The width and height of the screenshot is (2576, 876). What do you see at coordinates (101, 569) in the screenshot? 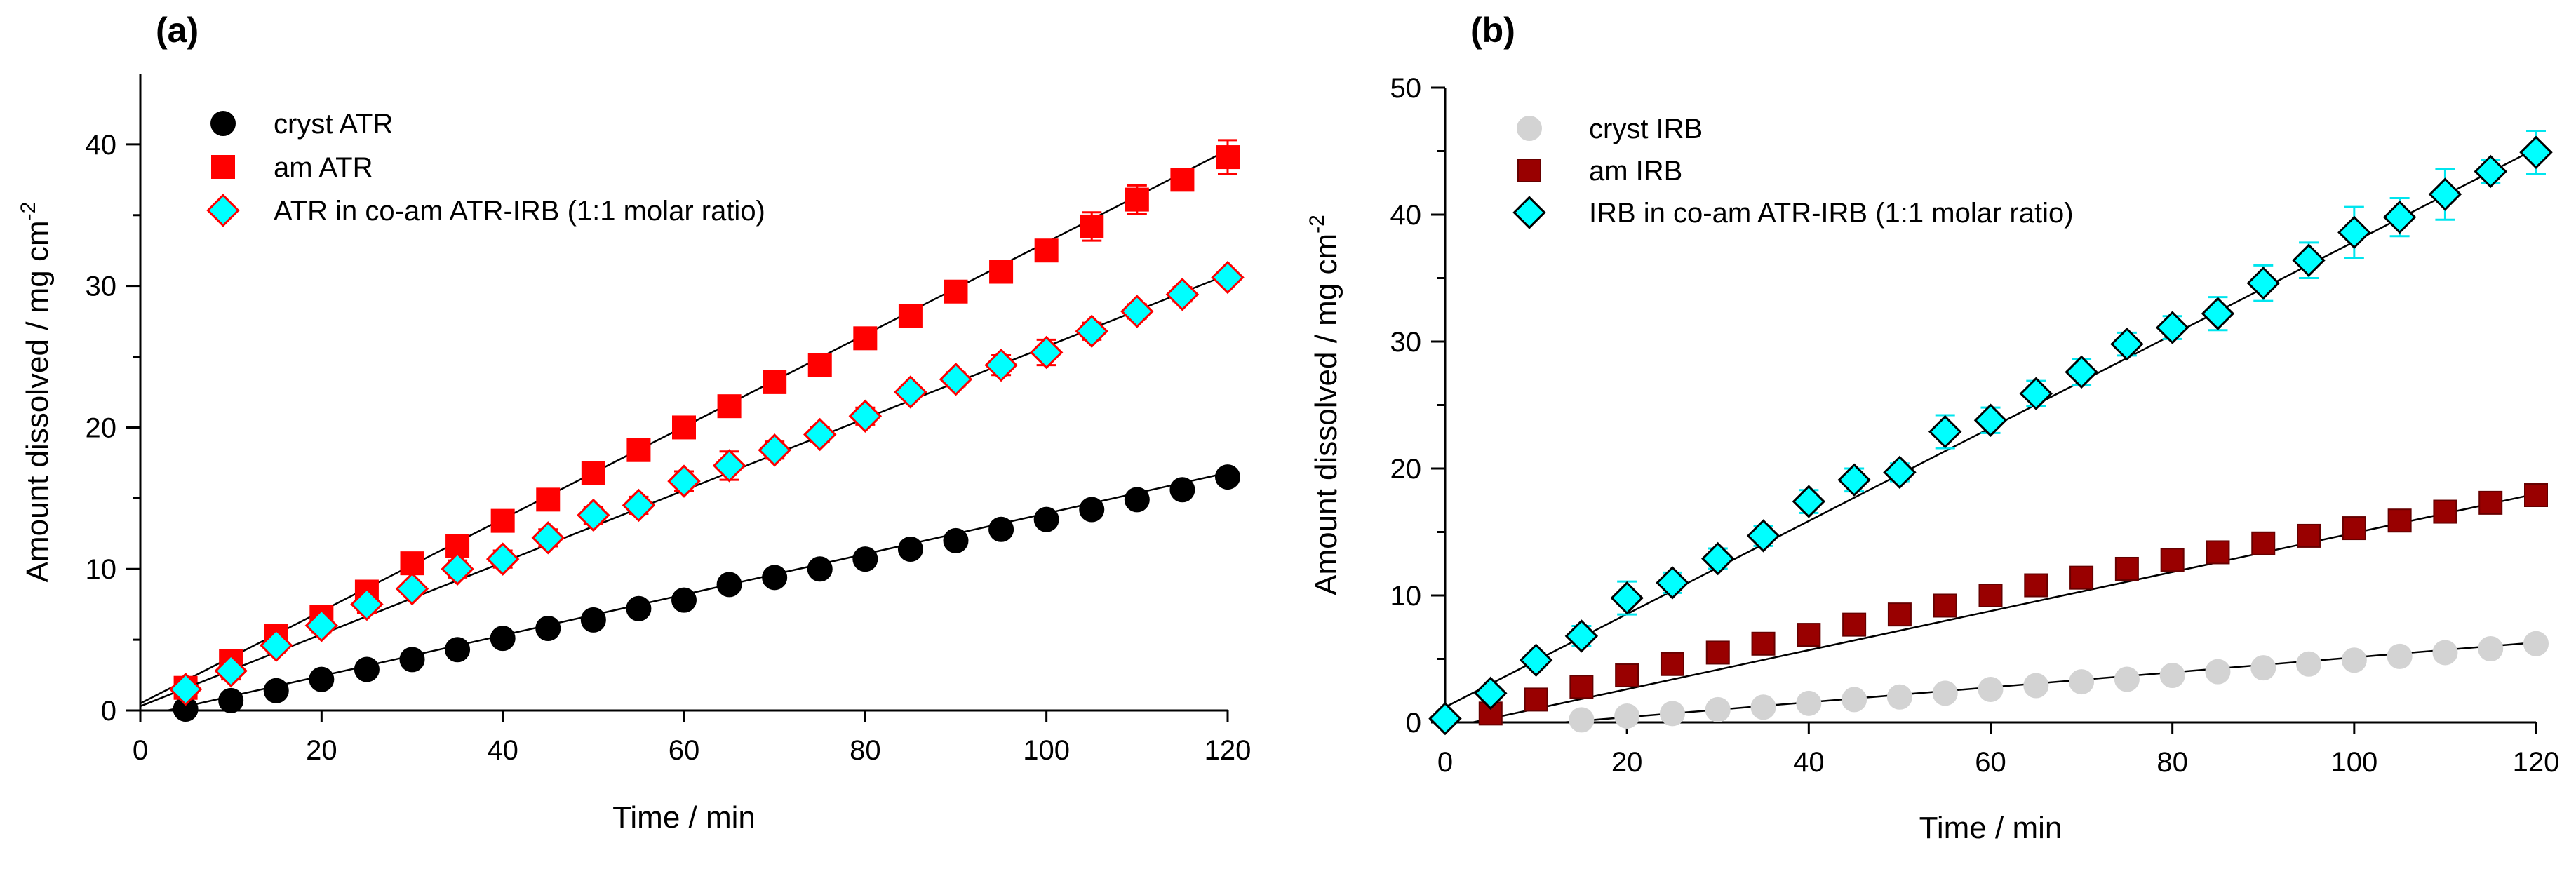
I see `y-tick-label: 10` at bounding box center [101, 569].